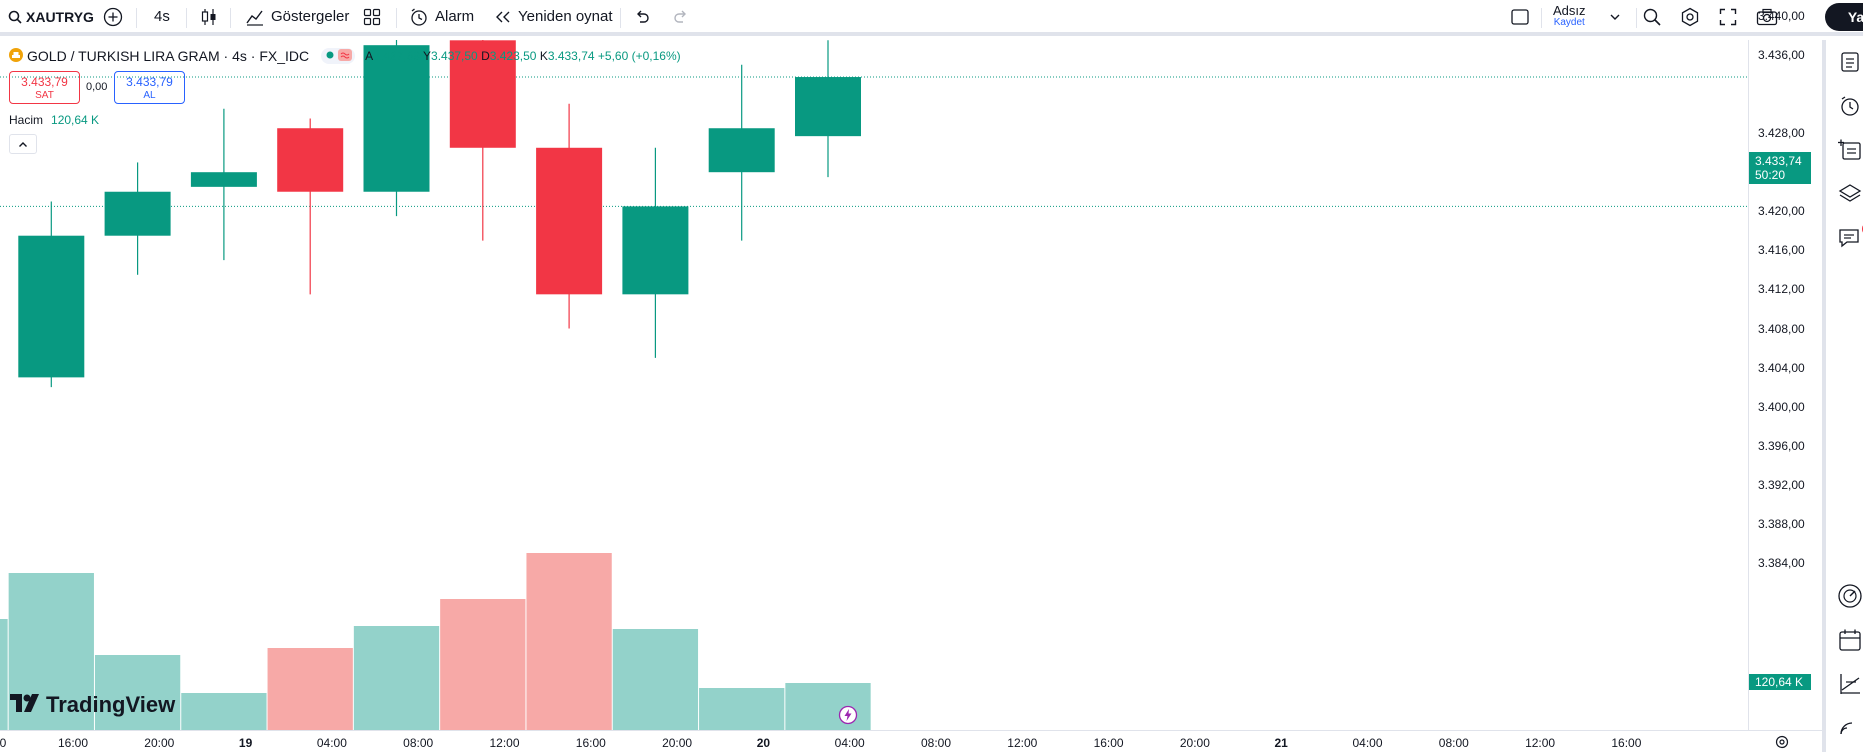 The image size is (1863, 752). Describe the element at coordinates (1615, 16) in the screenshot. I see `layout-menu-button` at that location.